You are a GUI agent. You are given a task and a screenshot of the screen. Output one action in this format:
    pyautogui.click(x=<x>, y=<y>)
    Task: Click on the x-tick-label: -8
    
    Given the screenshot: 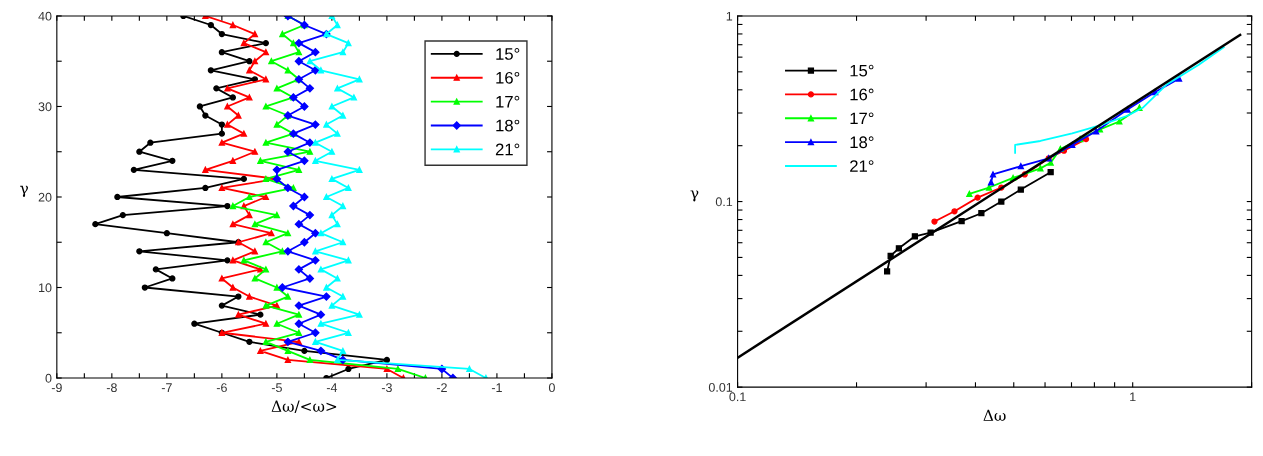 What is the action you would take?
    pyautogui.click(x=111, y=388)
    